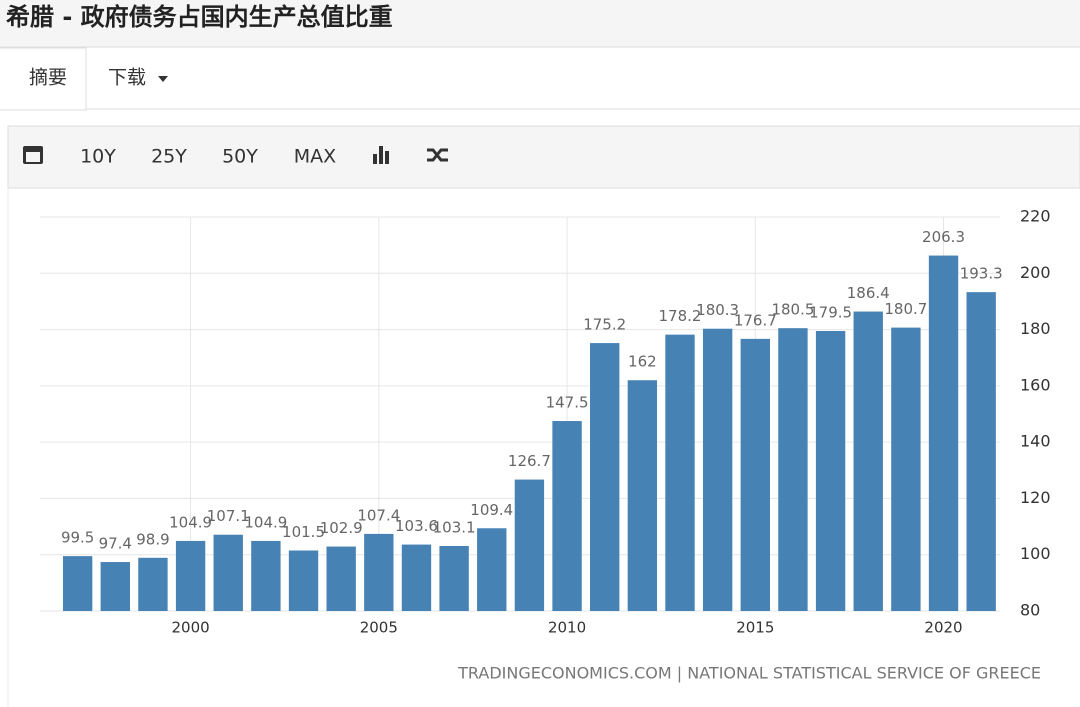 This screenshot has height=707, width=1080. What do you see at coordinates (1035, 272) in the screenshot?
I see `y-tick-label: 200` at bounding box center [1035, 272].